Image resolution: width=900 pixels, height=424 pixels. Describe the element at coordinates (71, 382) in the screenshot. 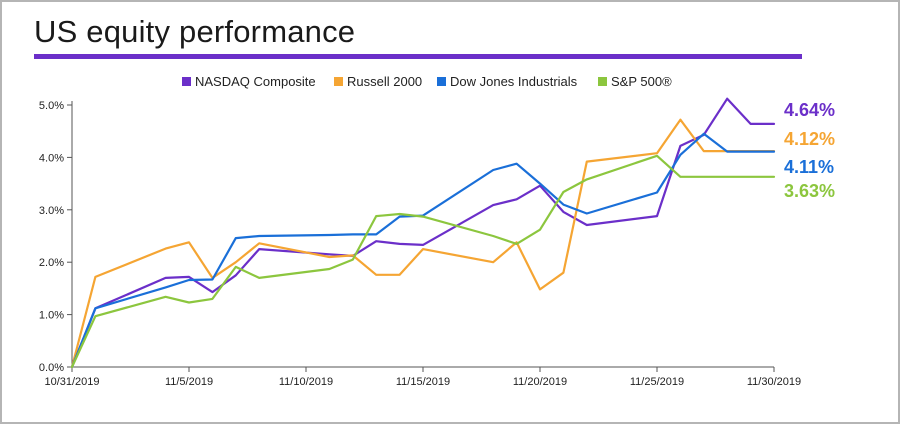

I see `x-tick-label: 10/31/2019` at that location.